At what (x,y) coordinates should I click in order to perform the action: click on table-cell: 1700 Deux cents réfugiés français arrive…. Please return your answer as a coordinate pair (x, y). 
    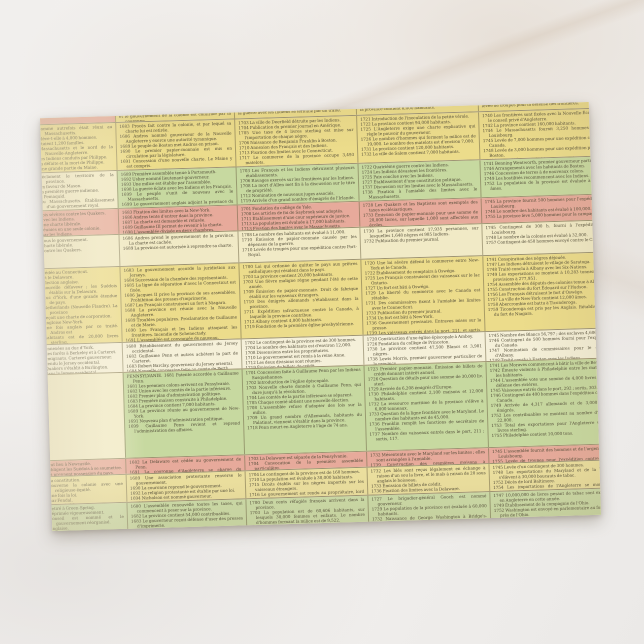
    Looking at the image, I should click on (307, 512).